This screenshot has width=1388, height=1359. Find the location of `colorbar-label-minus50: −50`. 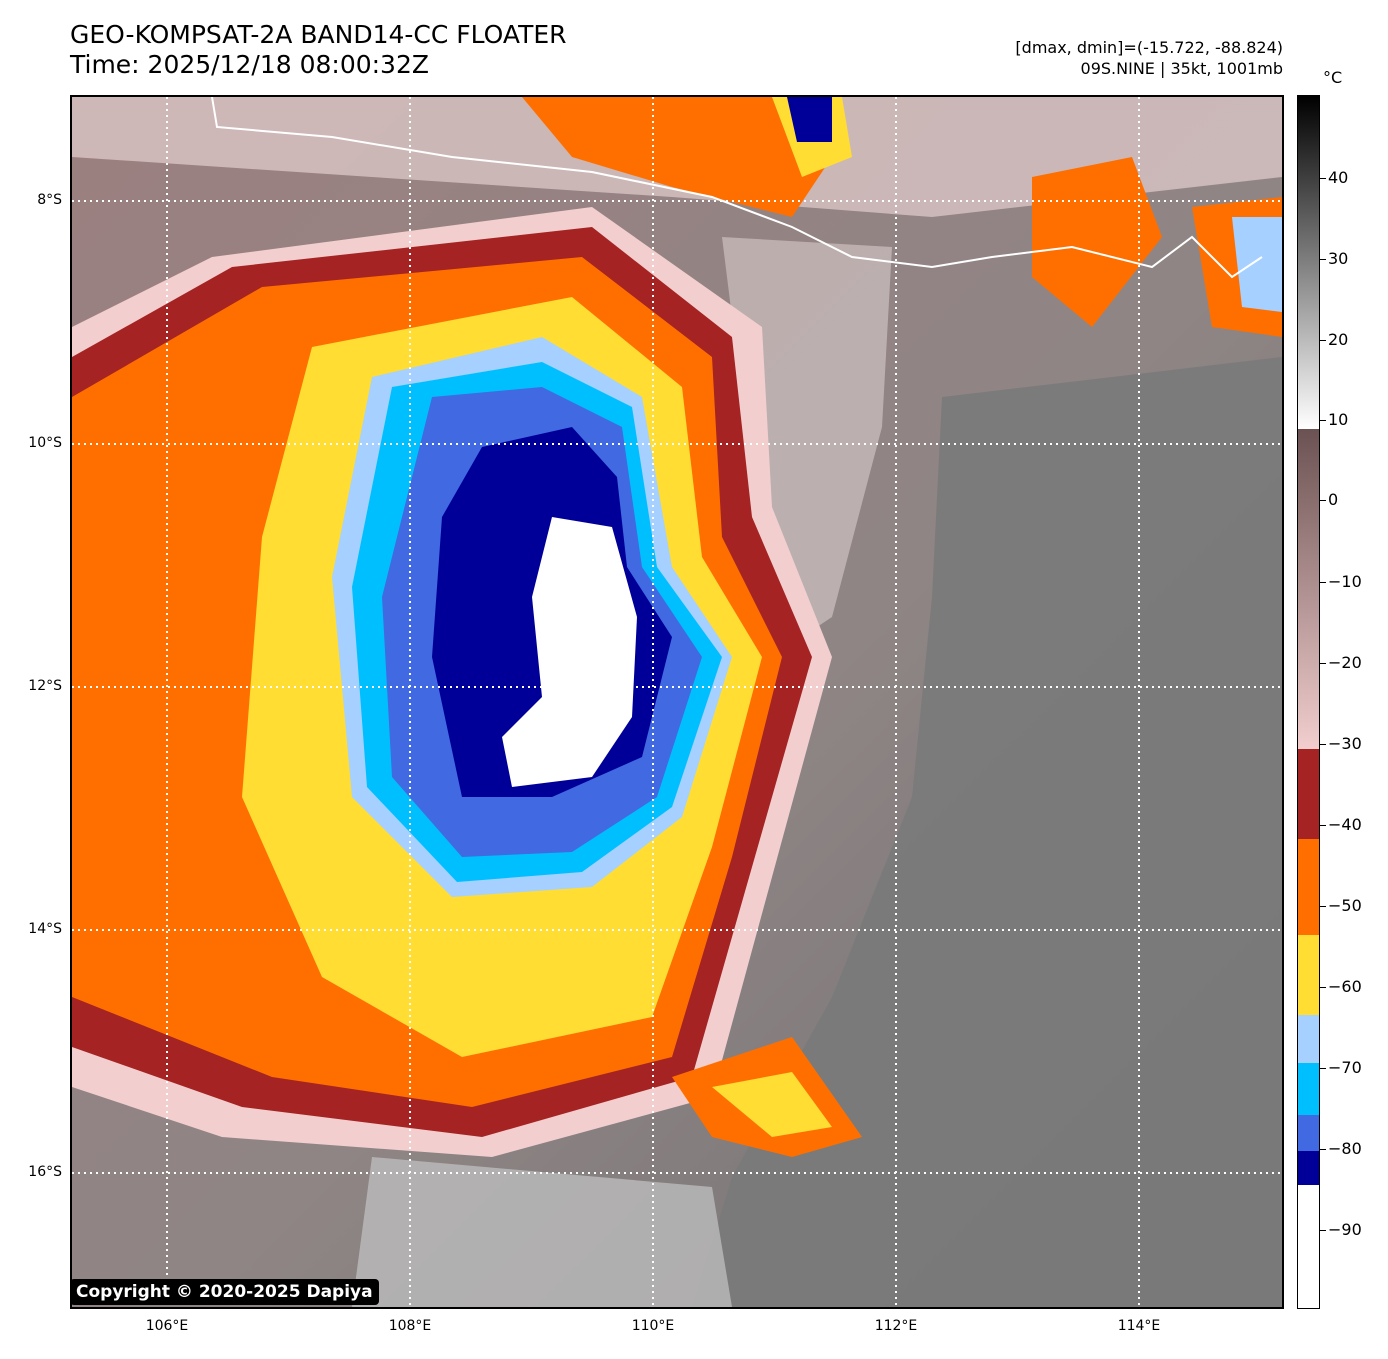

colorbar-label-minus50: −50 is located at coordinates (1345, 905).